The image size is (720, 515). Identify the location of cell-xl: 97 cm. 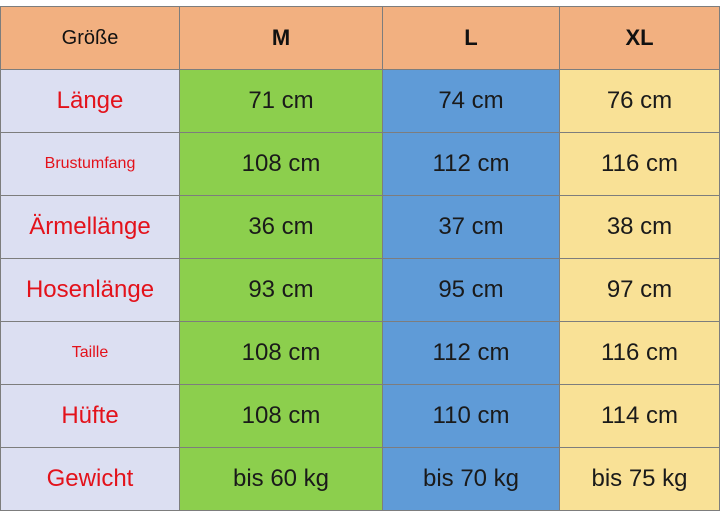
(639, 290).